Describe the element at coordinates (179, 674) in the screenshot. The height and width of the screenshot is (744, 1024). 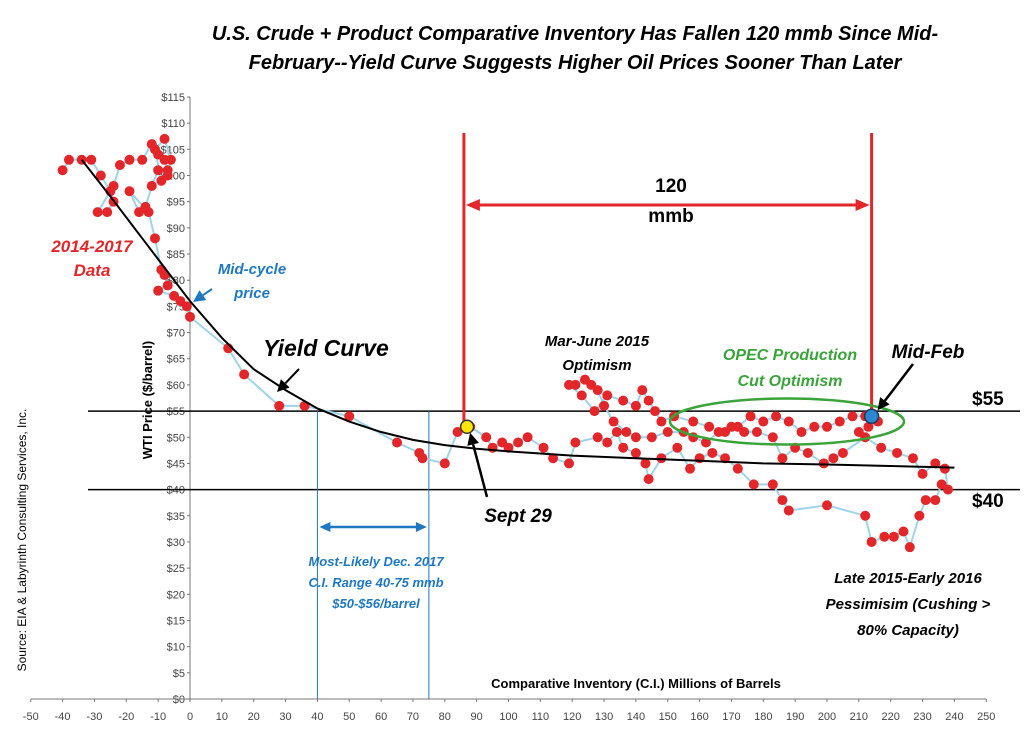
I see `y-tick-label: $5` at that location.